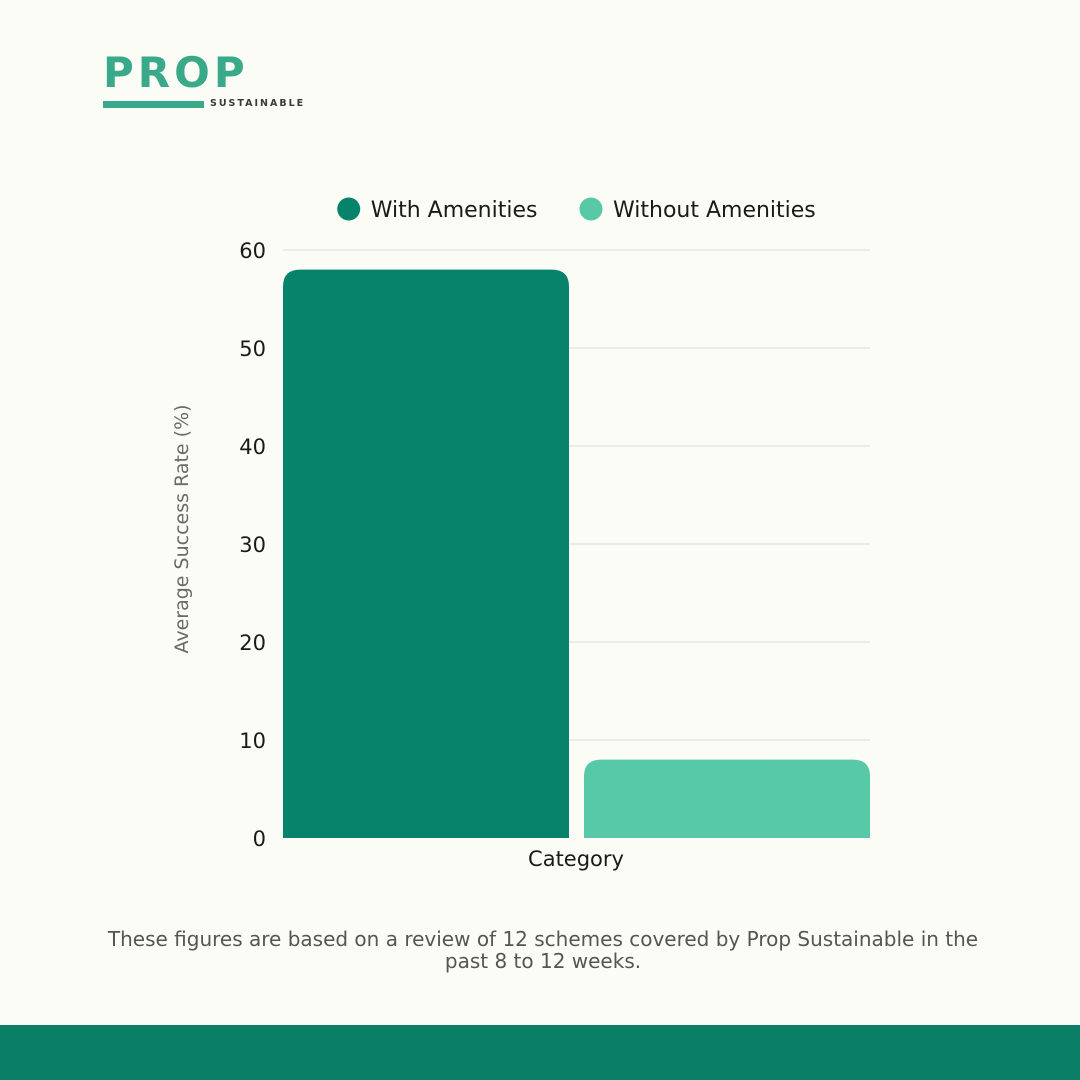  I want to click on legend-item: Without Amenities, so click(697, 210).